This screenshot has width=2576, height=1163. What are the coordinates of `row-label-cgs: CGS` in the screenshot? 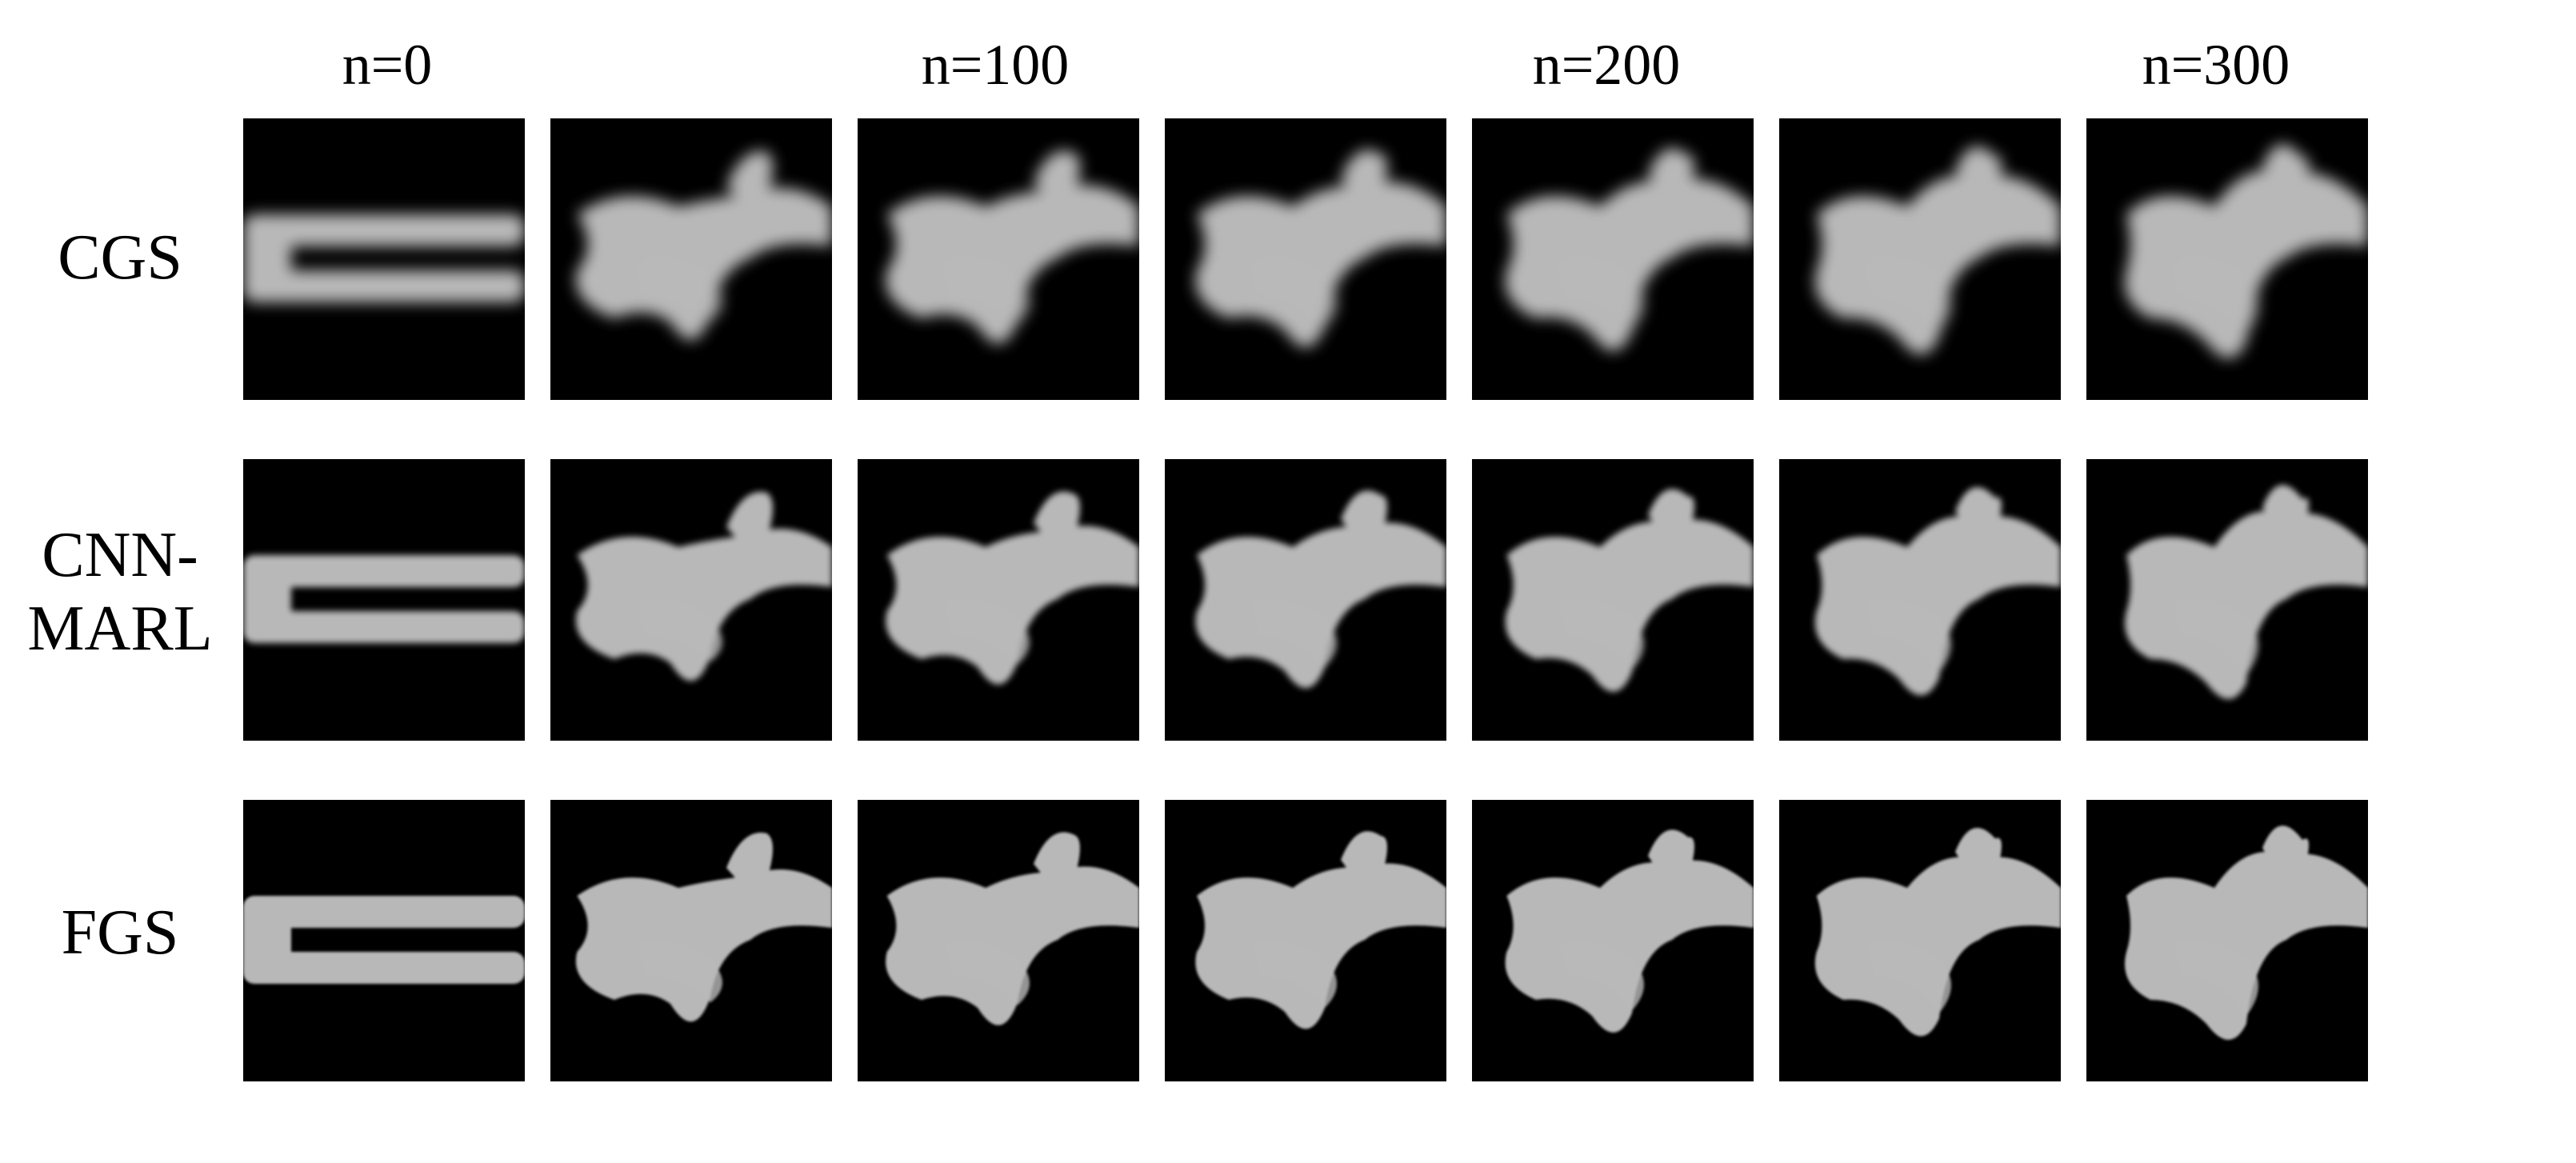 It's located at (120, 258).